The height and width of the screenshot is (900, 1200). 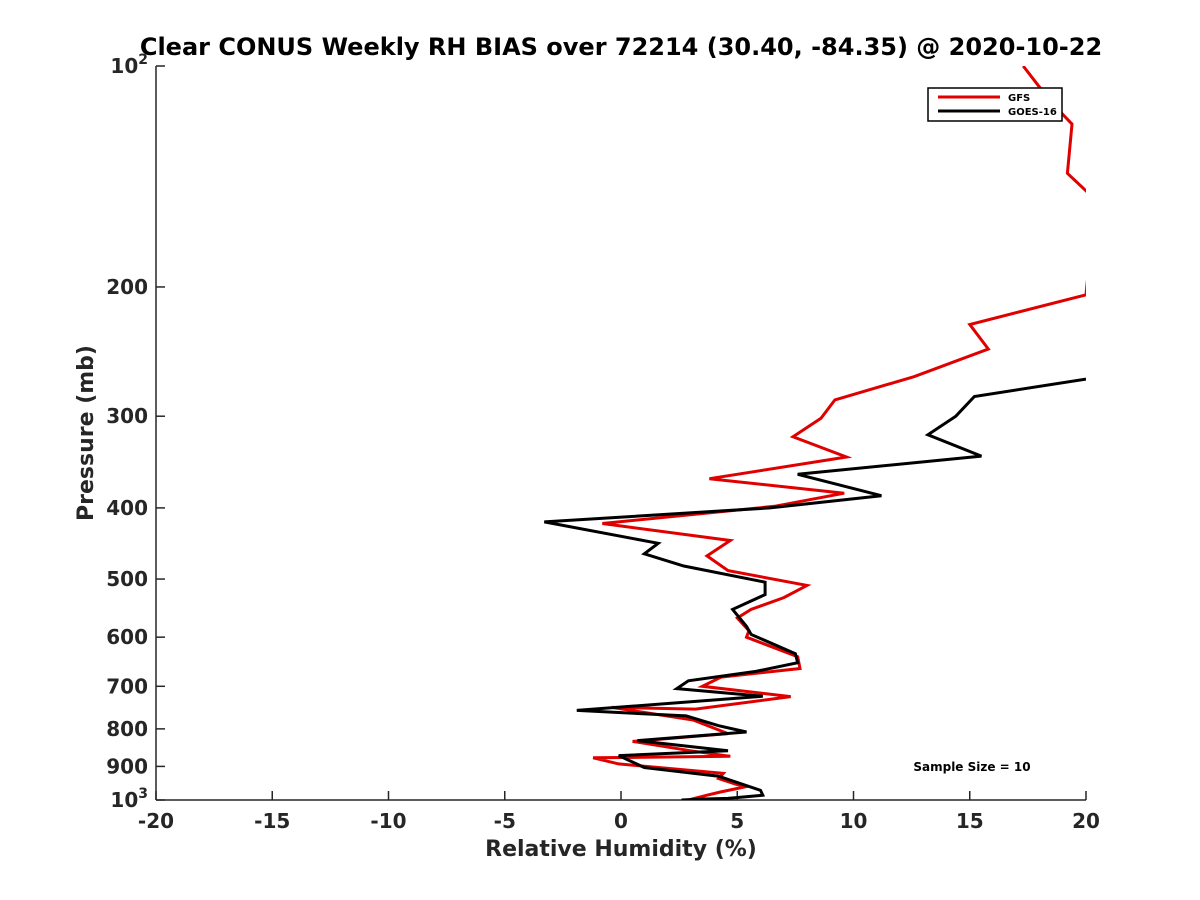 What do you see at coordinates (127, 686) in the screenshot?
I see `y-tick-label: 700` at bounding box center [127, 686].